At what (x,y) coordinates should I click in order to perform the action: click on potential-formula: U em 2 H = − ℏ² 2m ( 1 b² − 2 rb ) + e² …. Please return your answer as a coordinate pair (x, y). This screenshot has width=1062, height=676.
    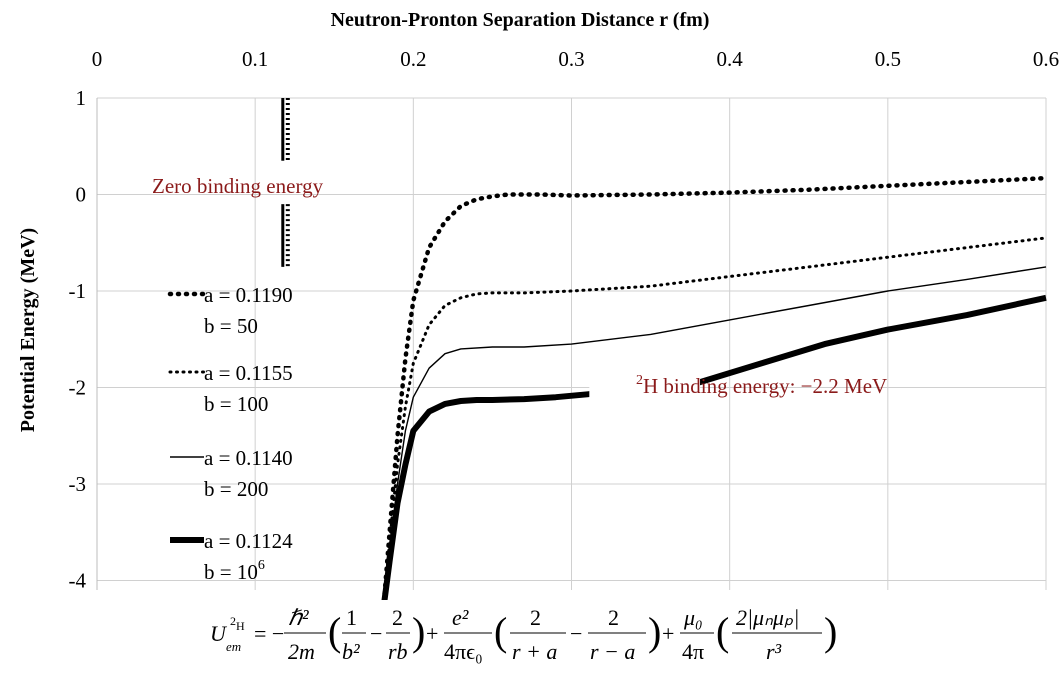
    Looking at the image, I should click on (523, 634).